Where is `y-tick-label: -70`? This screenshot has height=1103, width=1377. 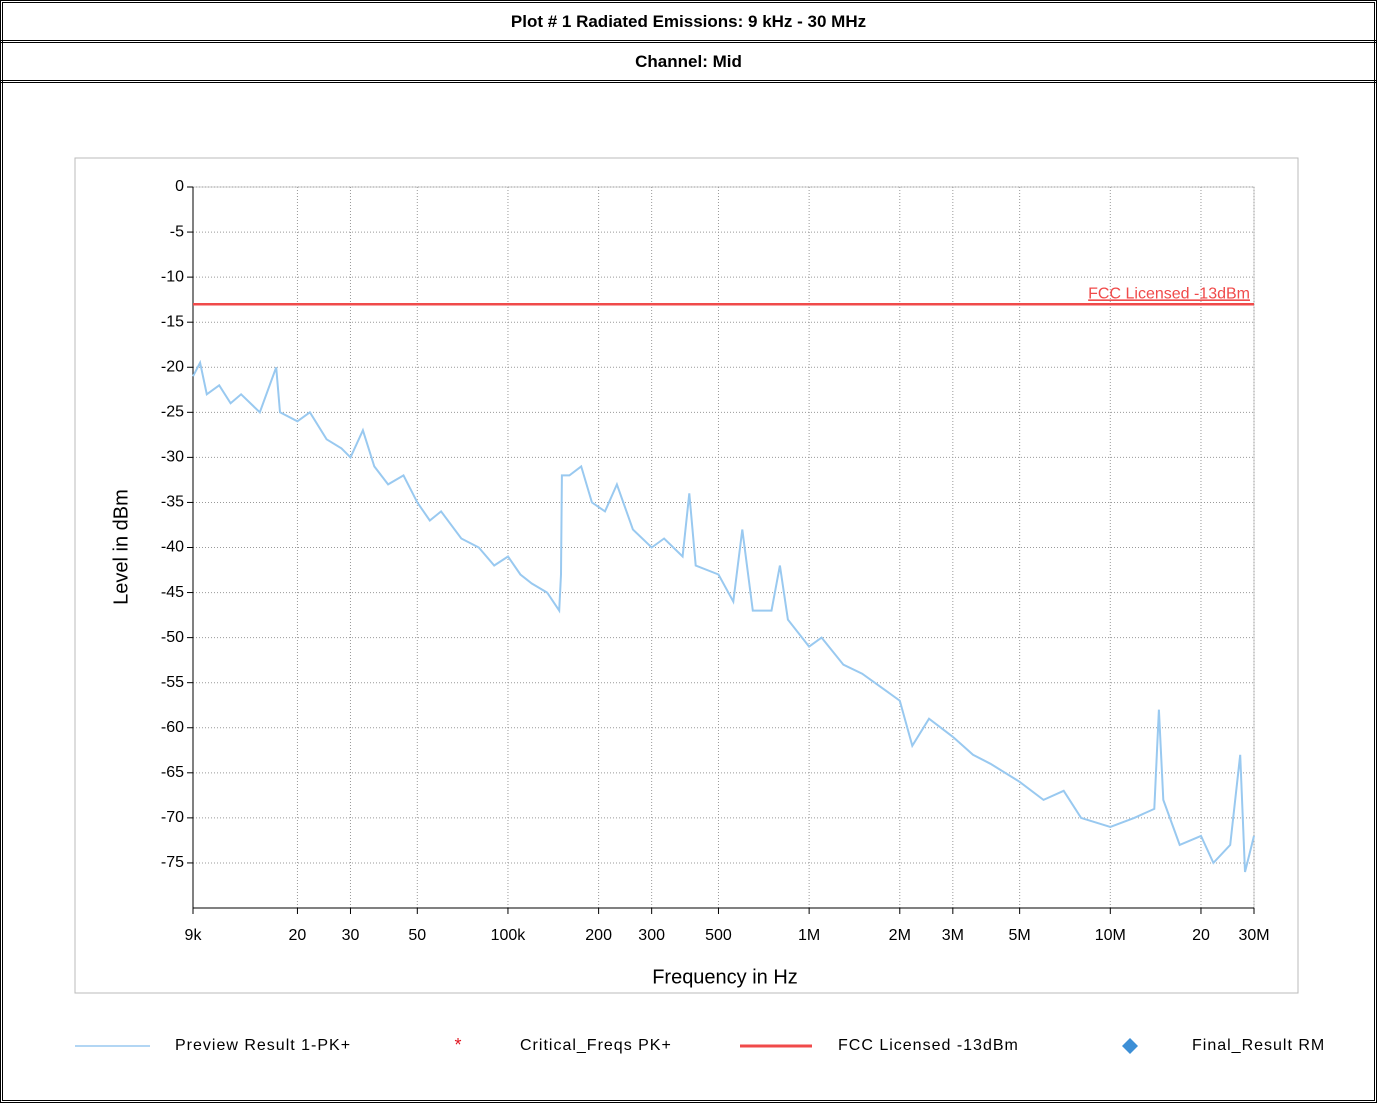 y-tick-label: -70 is located at coordinates (172, 817).